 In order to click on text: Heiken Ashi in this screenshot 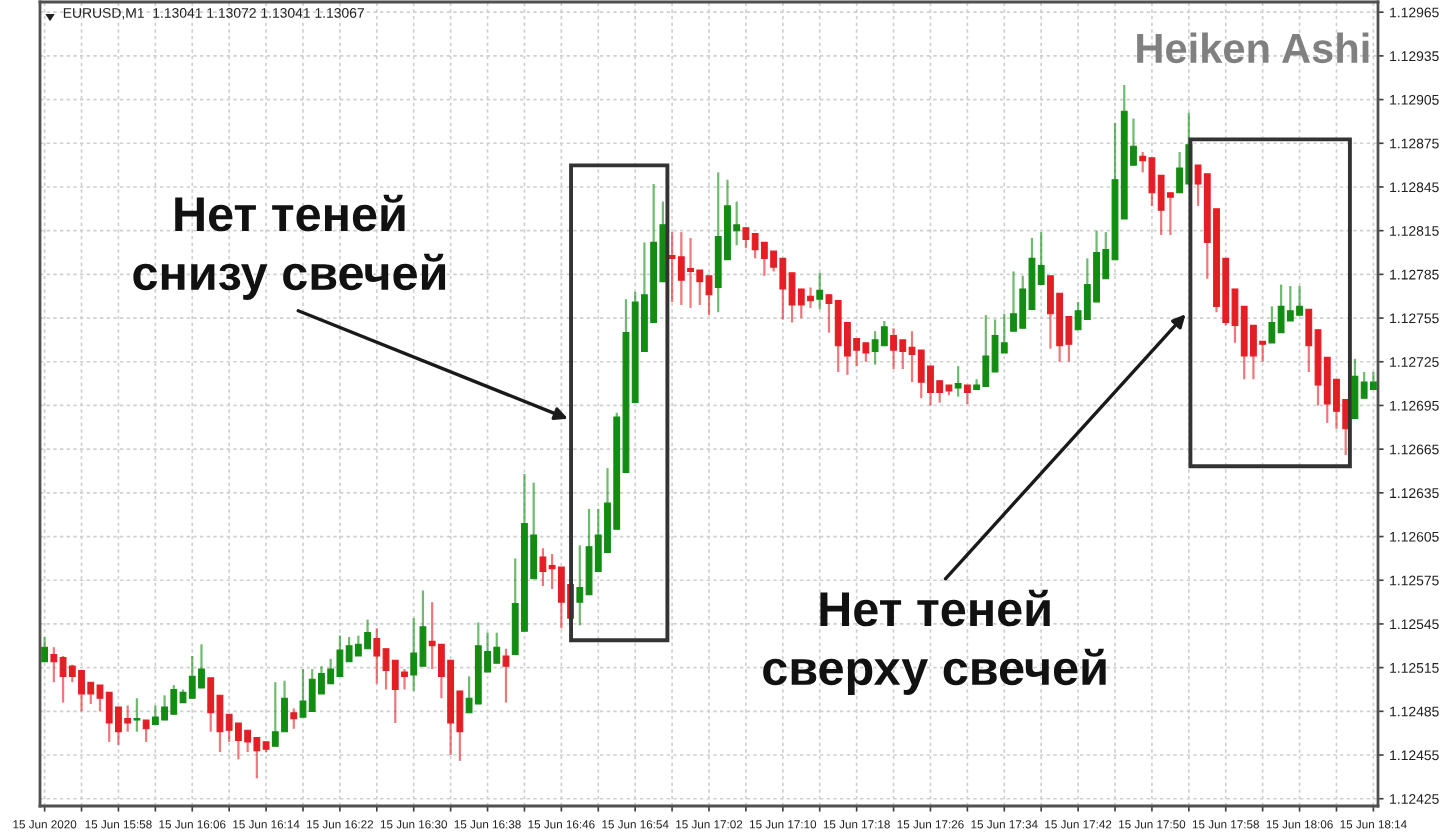, I will do `click(1253, 48)`.